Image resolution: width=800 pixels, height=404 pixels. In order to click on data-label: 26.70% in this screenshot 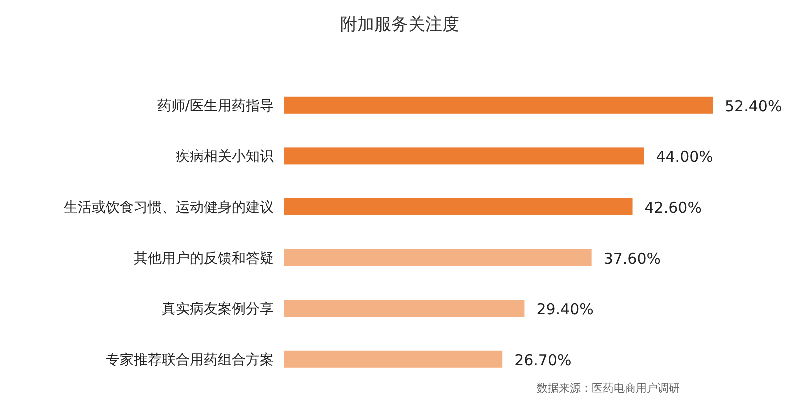, I will do `click(543, 360)`.